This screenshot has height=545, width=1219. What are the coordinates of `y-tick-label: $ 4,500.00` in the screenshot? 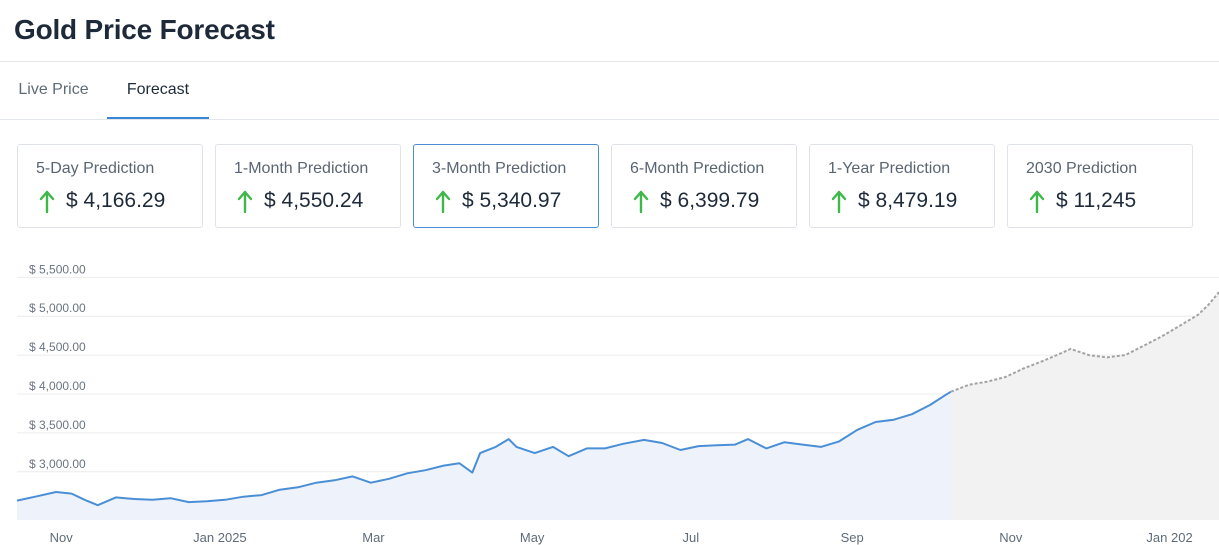 It's located at (57, 347).